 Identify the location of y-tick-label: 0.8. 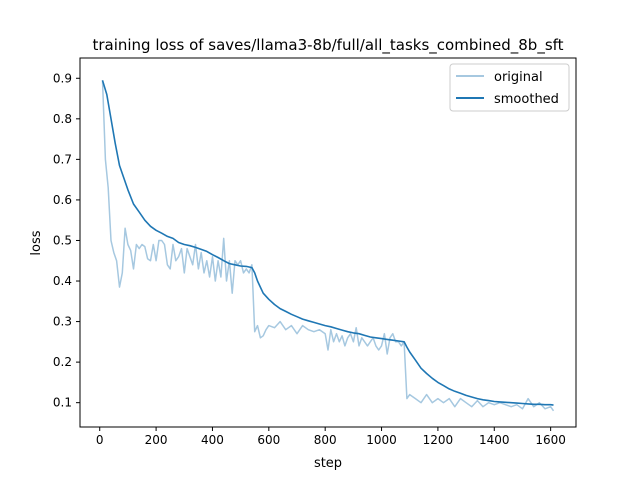
(62, 119).